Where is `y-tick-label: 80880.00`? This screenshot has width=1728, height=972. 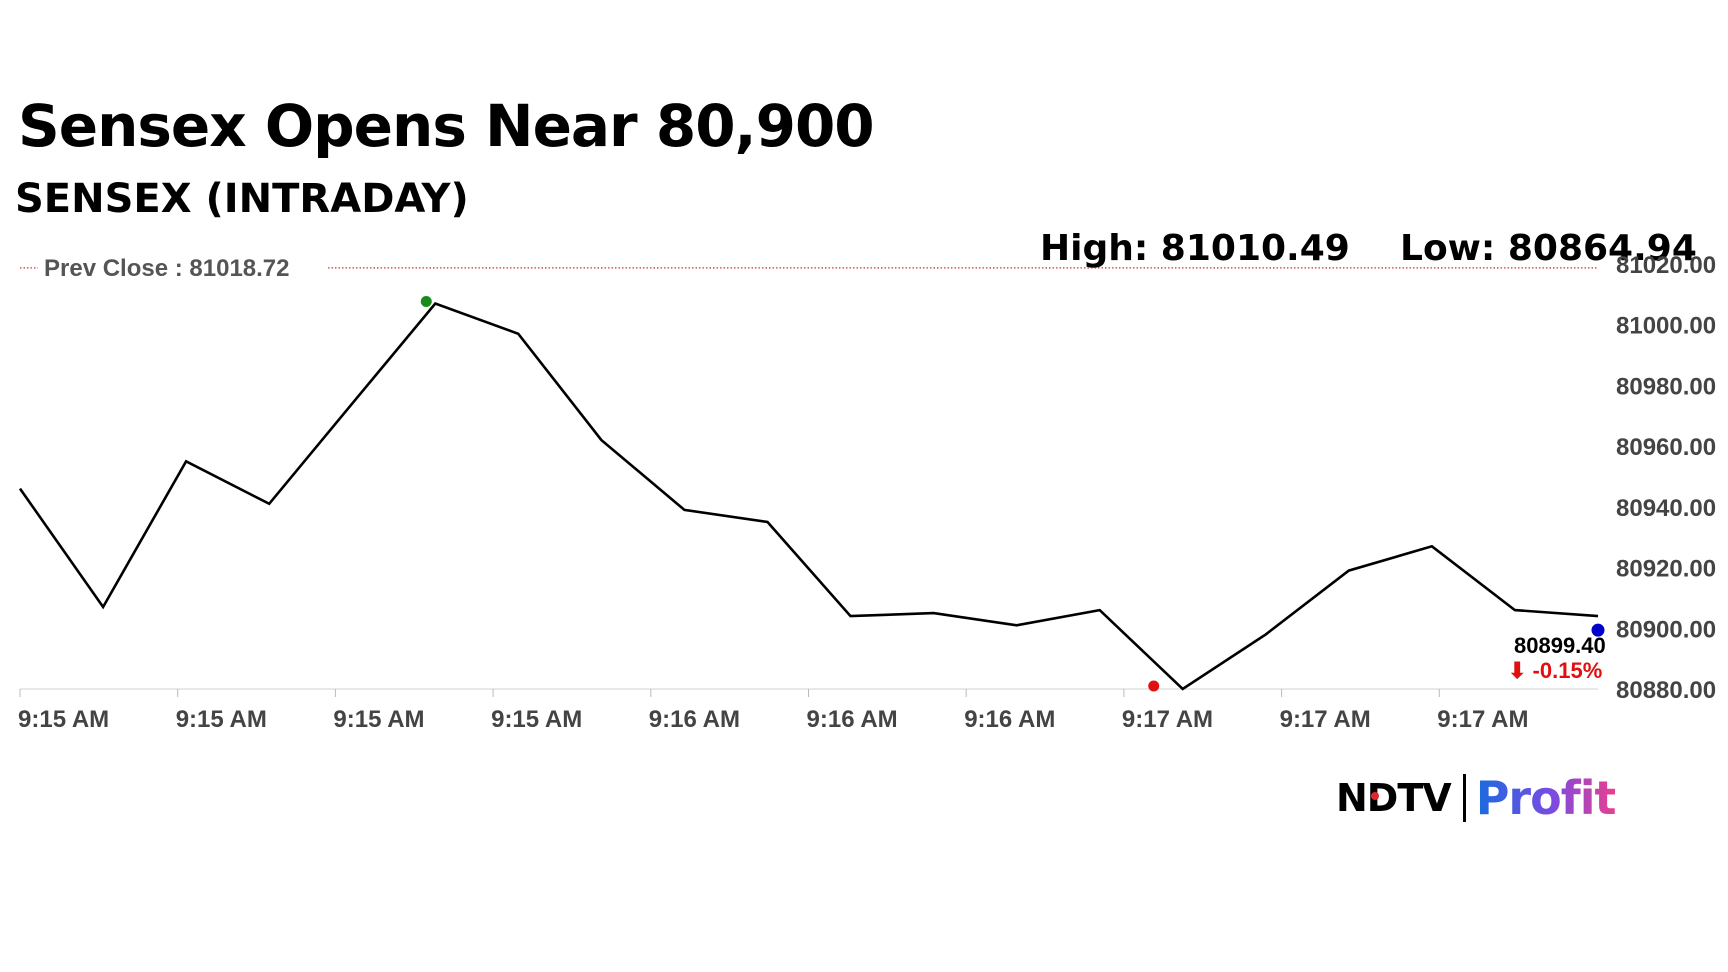
y-tick-label: 80880.00 is located at coordinates (1666, 690).